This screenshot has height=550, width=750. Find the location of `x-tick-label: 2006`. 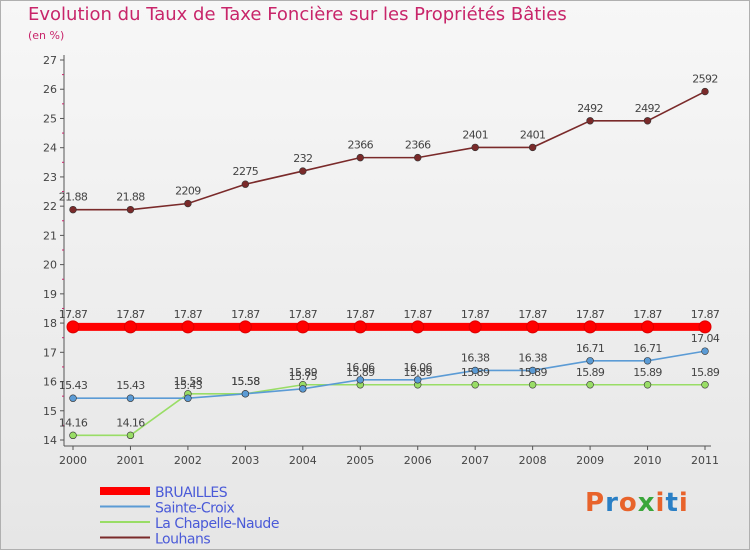

x-tick-label: 2006 is located at coordinates (418, 460).